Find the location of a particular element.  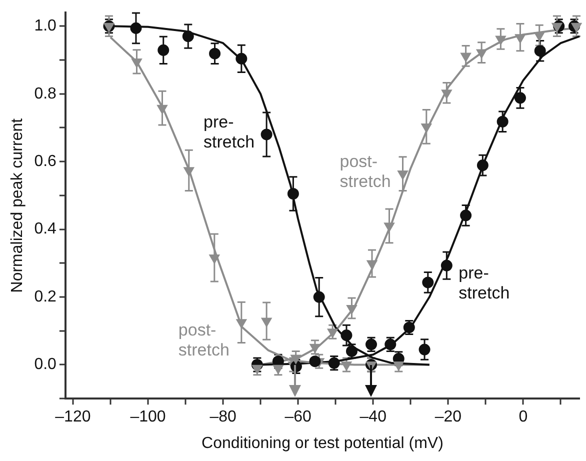

y-tick-label: 0.0 is located at coordinates (45, 365).